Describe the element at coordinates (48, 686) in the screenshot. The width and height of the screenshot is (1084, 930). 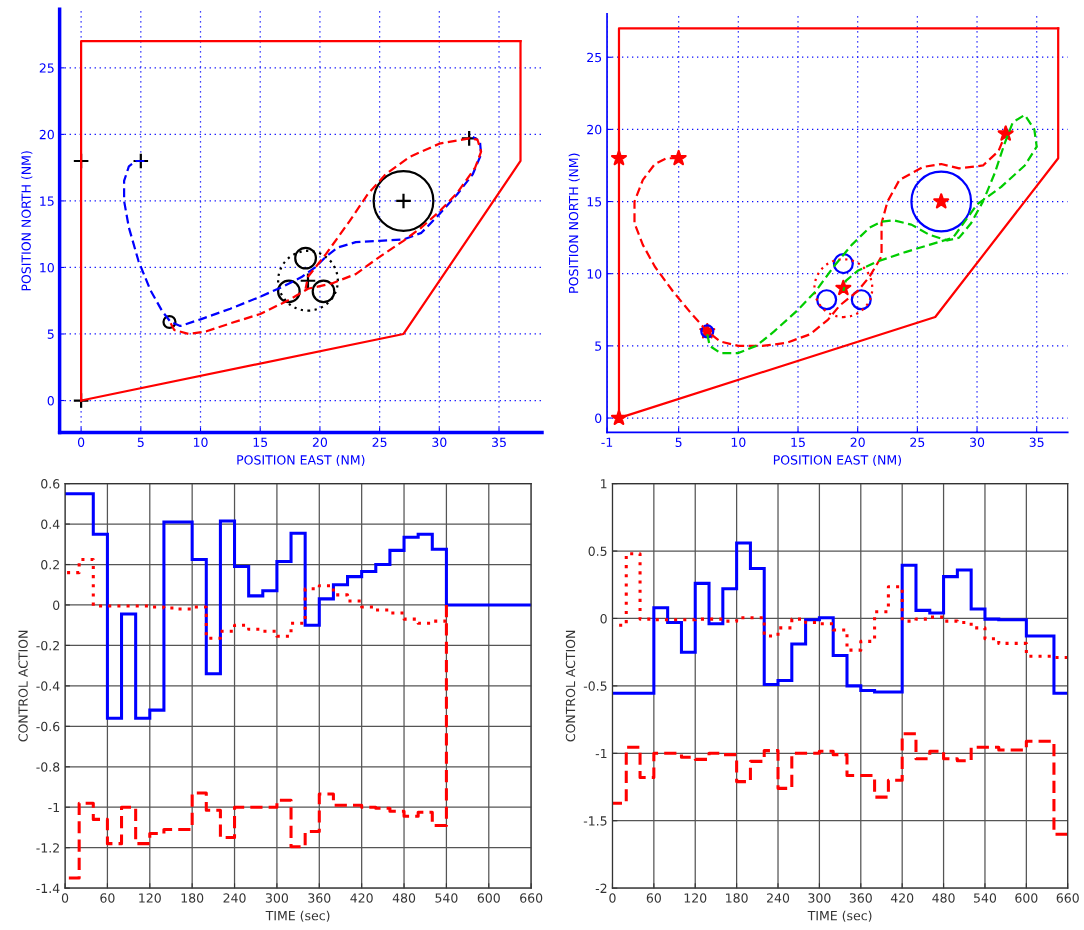
I see `y-tick-label: -0.4` at that location.